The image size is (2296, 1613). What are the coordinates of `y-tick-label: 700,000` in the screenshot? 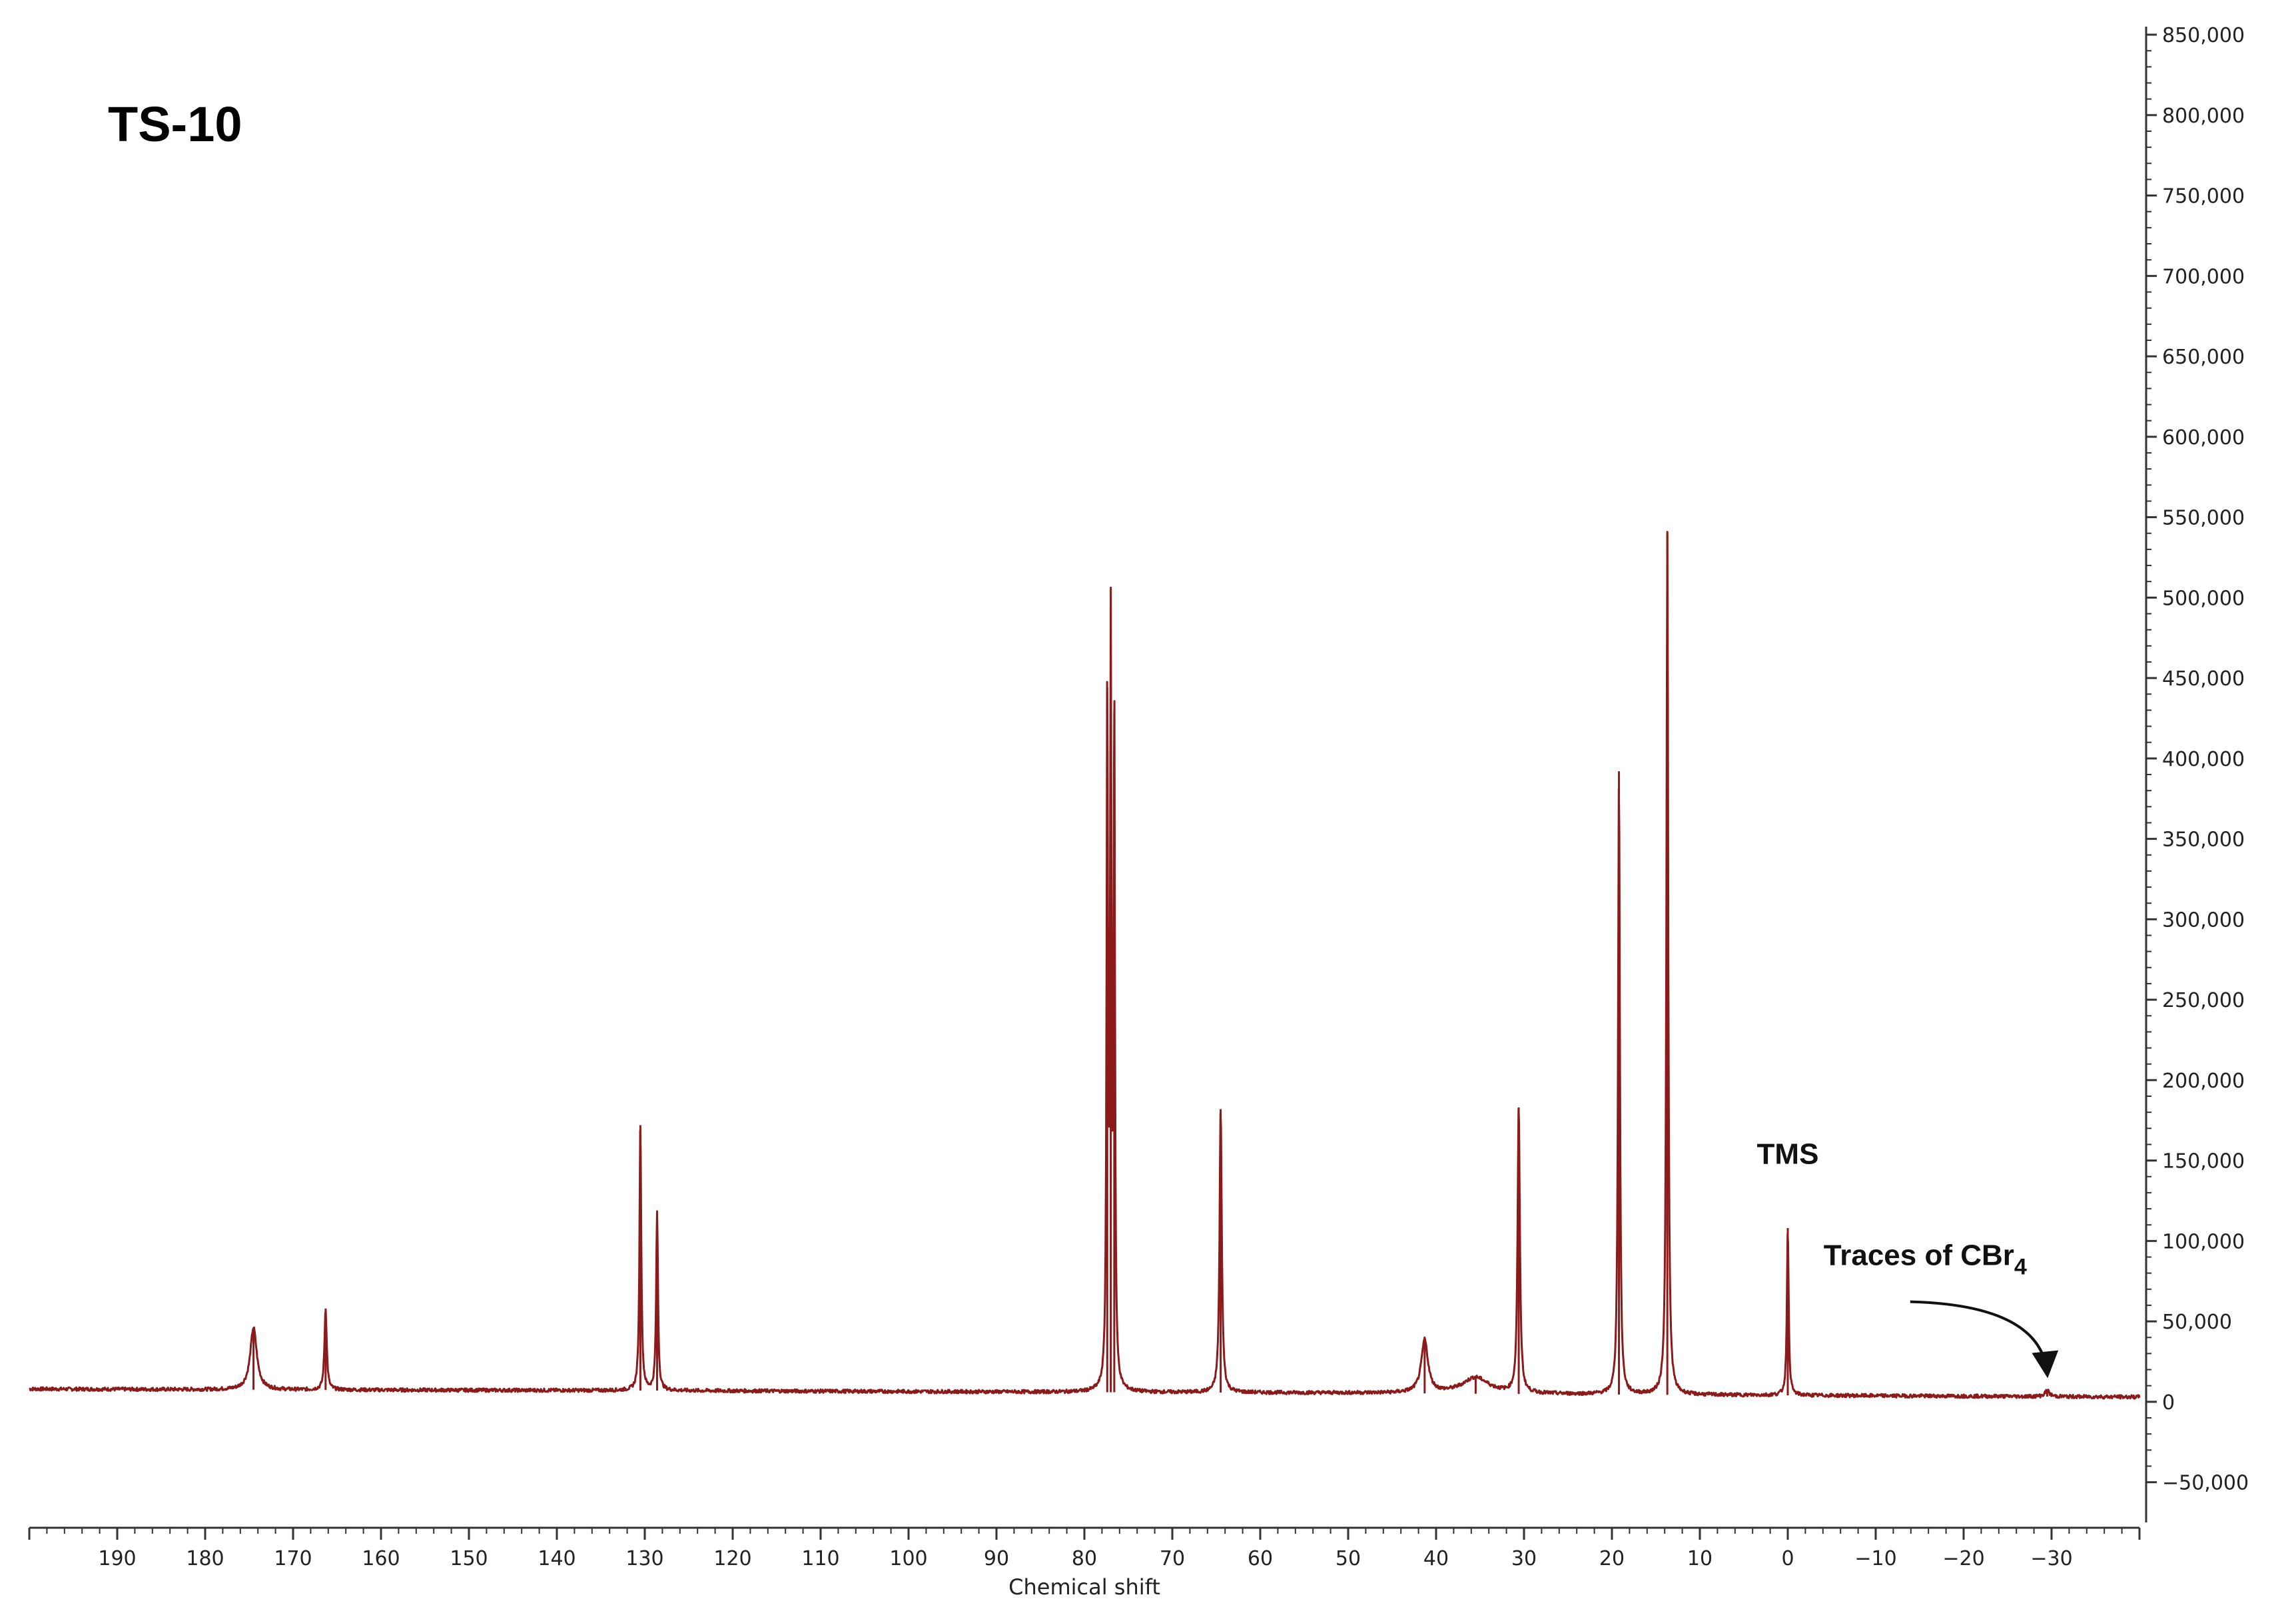 It's located at (2203, 277).